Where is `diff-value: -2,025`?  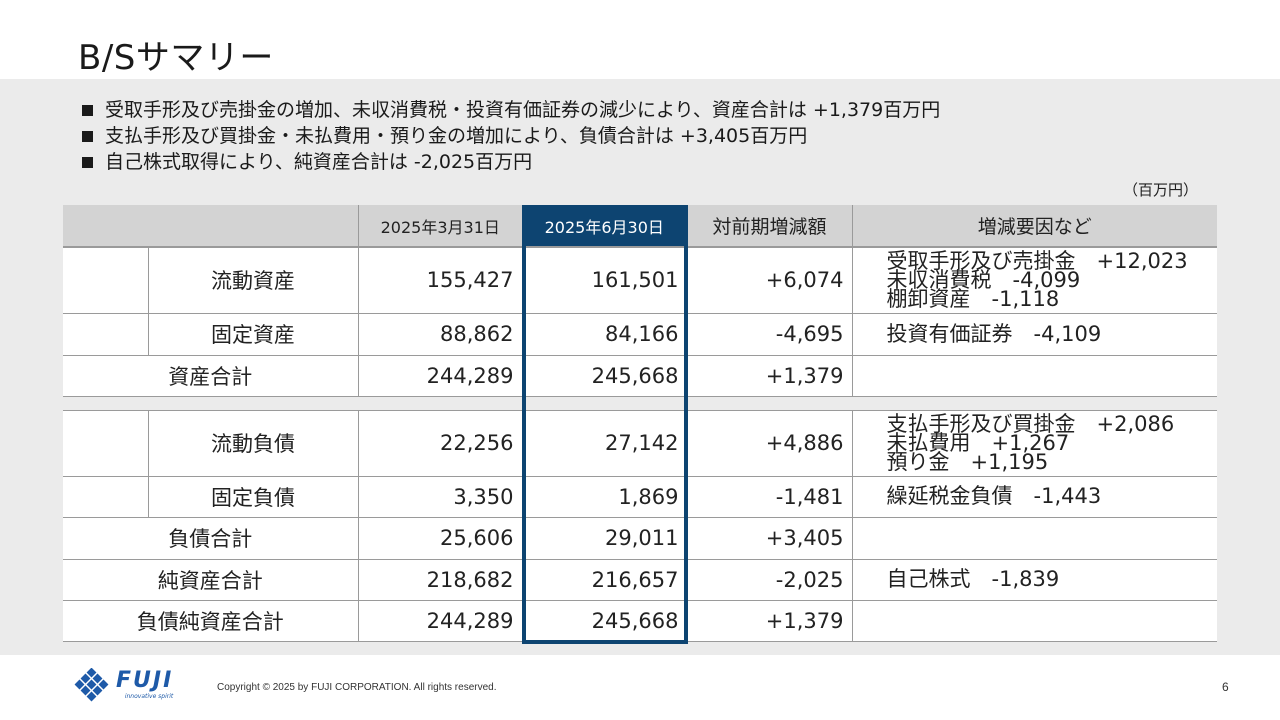 diff-value: -2,025 is located at coordinates (769, 580).